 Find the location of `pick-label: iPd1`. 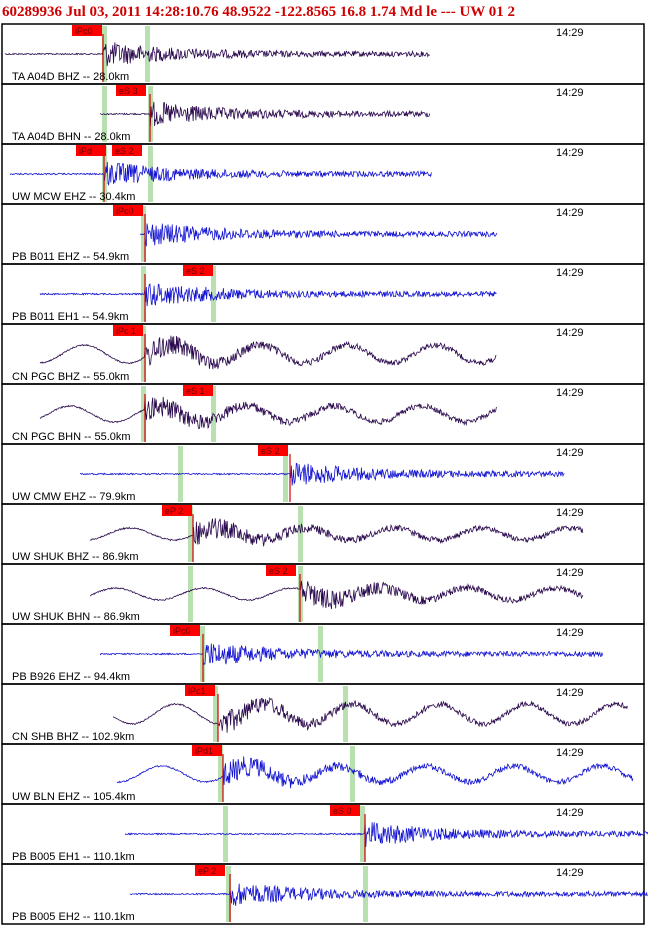

pick-label: iPd1 is located at coordinates (204, 751).